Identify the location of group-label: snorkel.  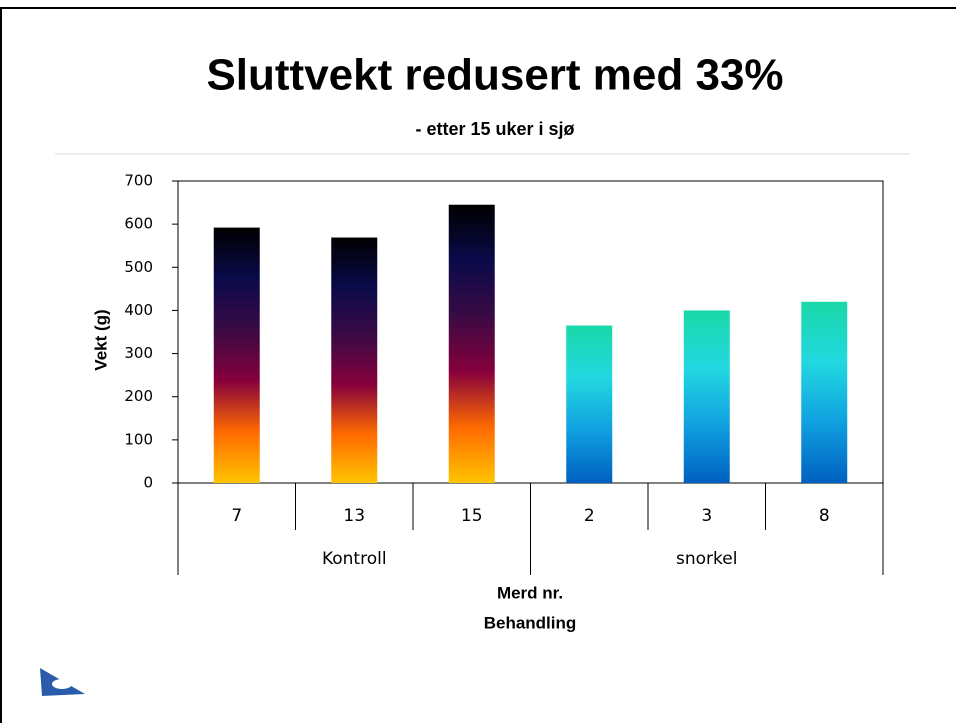
(706, 559).